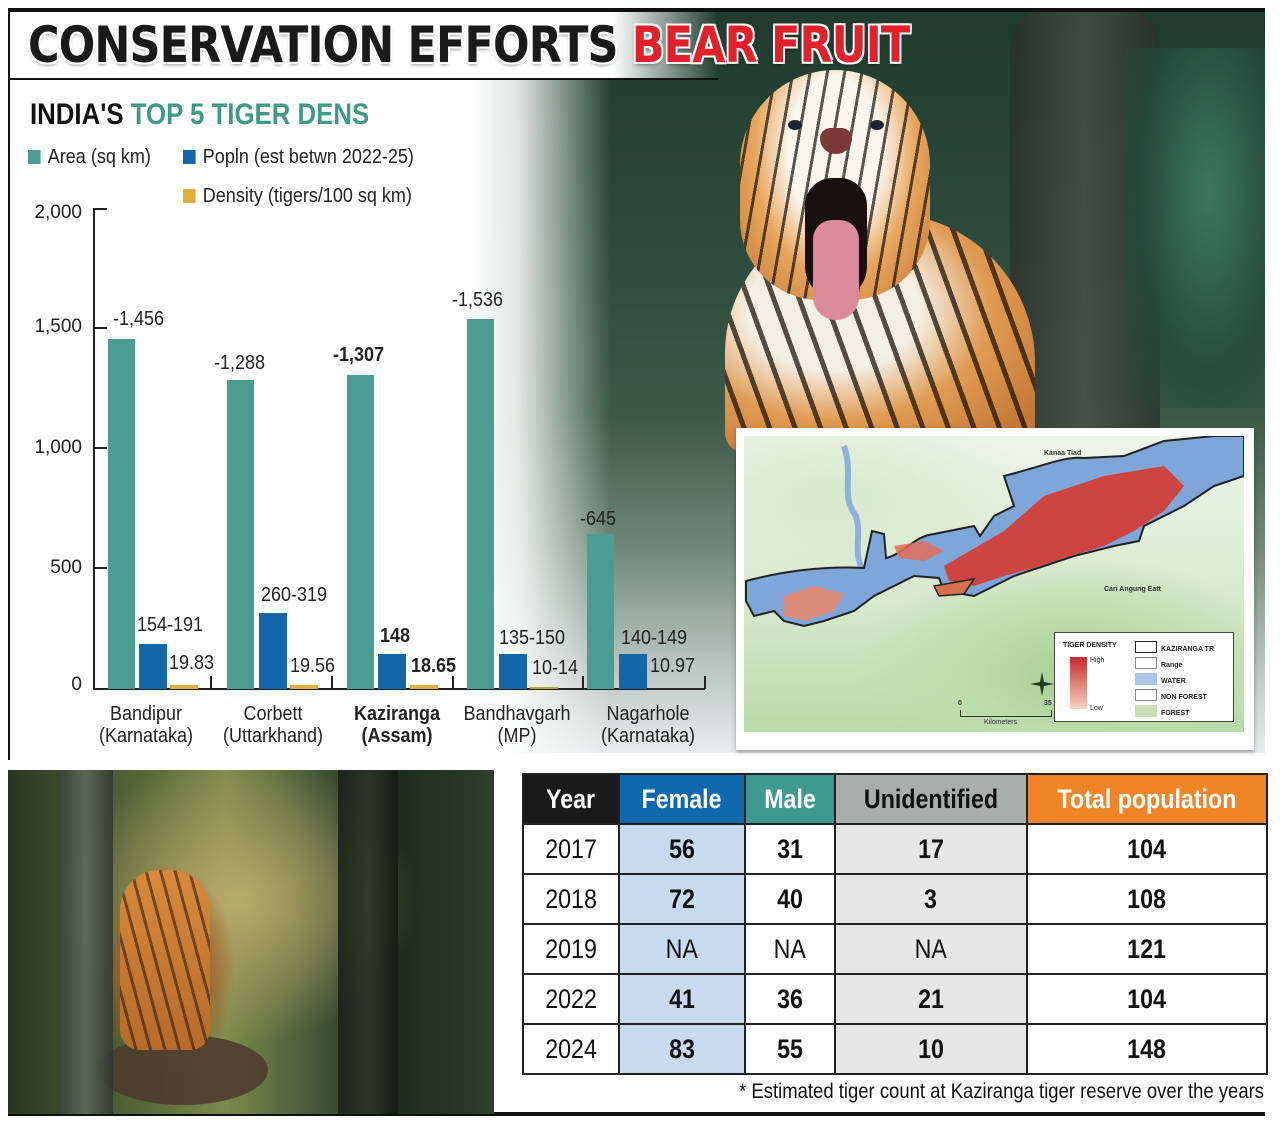 The width and height of the screenshot is (1280, 1129). I want to click on cell-unidentified: NA, so click(931, 949).